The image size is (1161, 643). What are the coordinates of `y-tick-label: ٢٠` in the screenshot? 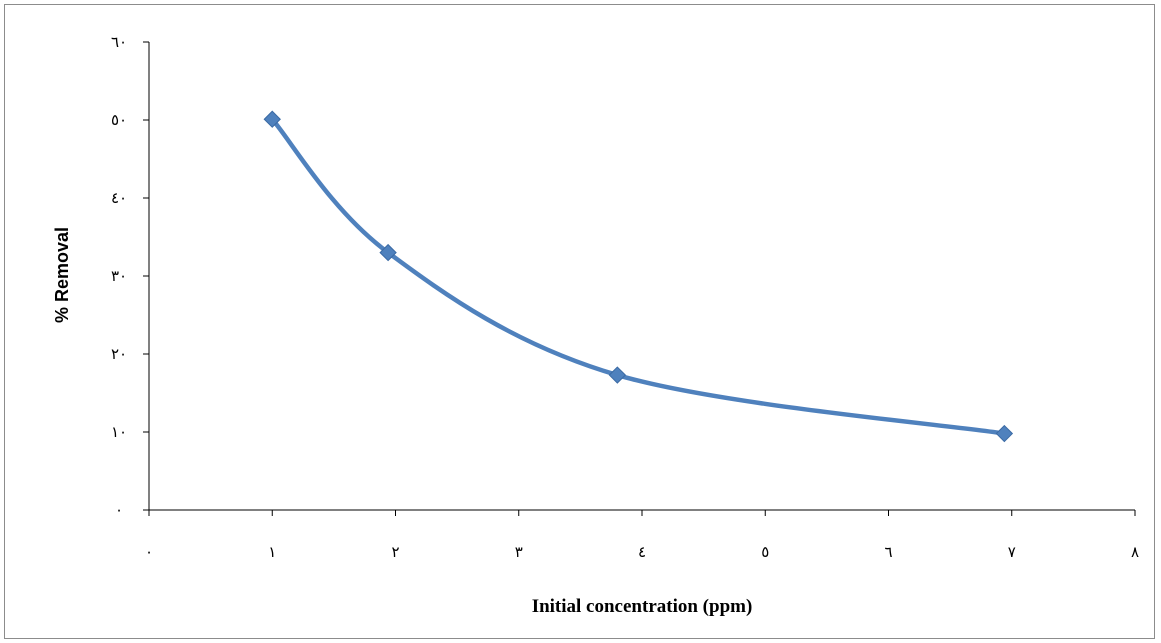 It's located at (119, 354).